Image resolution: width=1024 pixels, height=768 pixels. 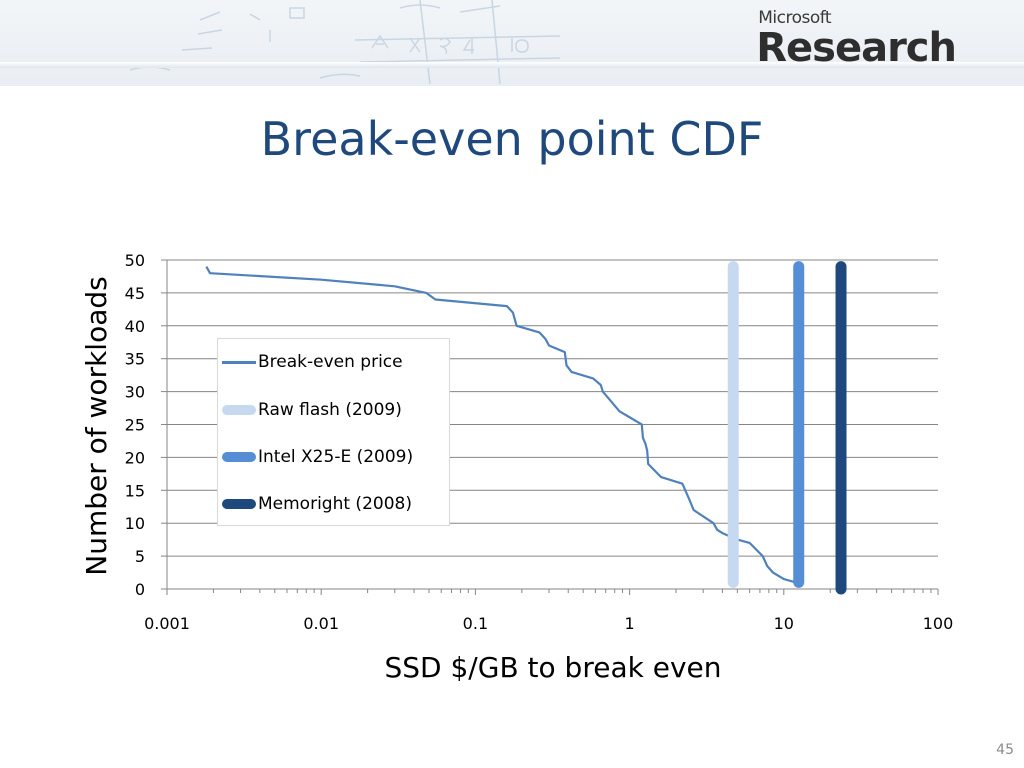 I want to click on slide-number: 45, so click(x=1005, y=750).